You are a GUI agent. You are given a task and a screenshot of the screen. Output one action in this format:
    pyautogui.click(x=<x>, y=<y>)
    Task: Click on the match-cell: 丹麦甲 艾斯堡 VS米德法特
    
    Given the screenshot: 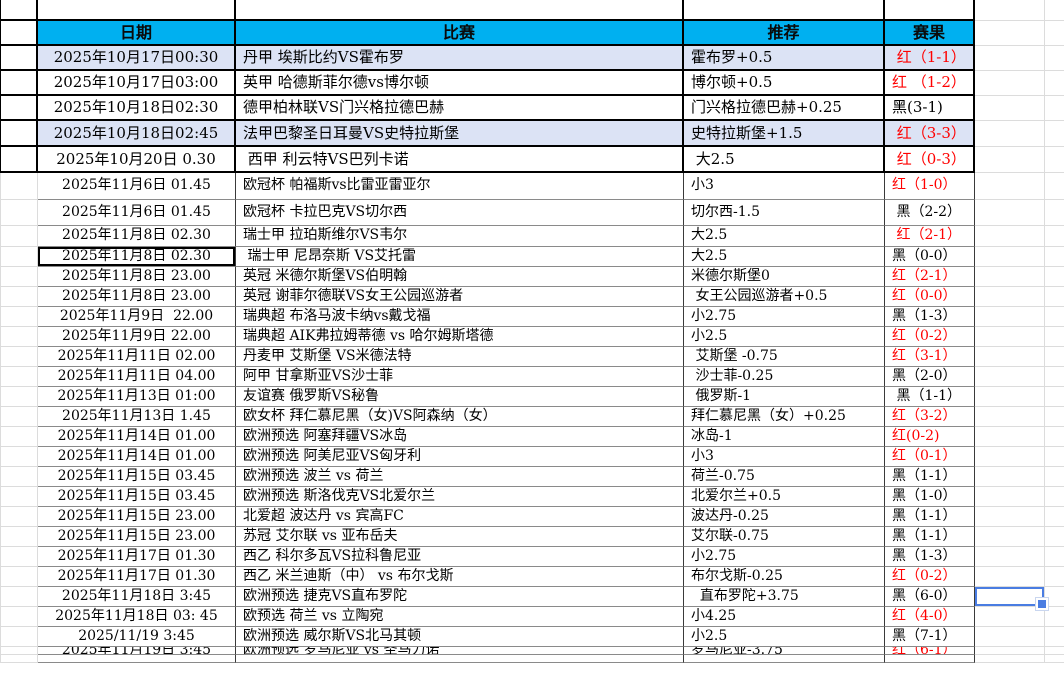 What is the action you would take?
    pyautogui.click(x=460, y=357)
    